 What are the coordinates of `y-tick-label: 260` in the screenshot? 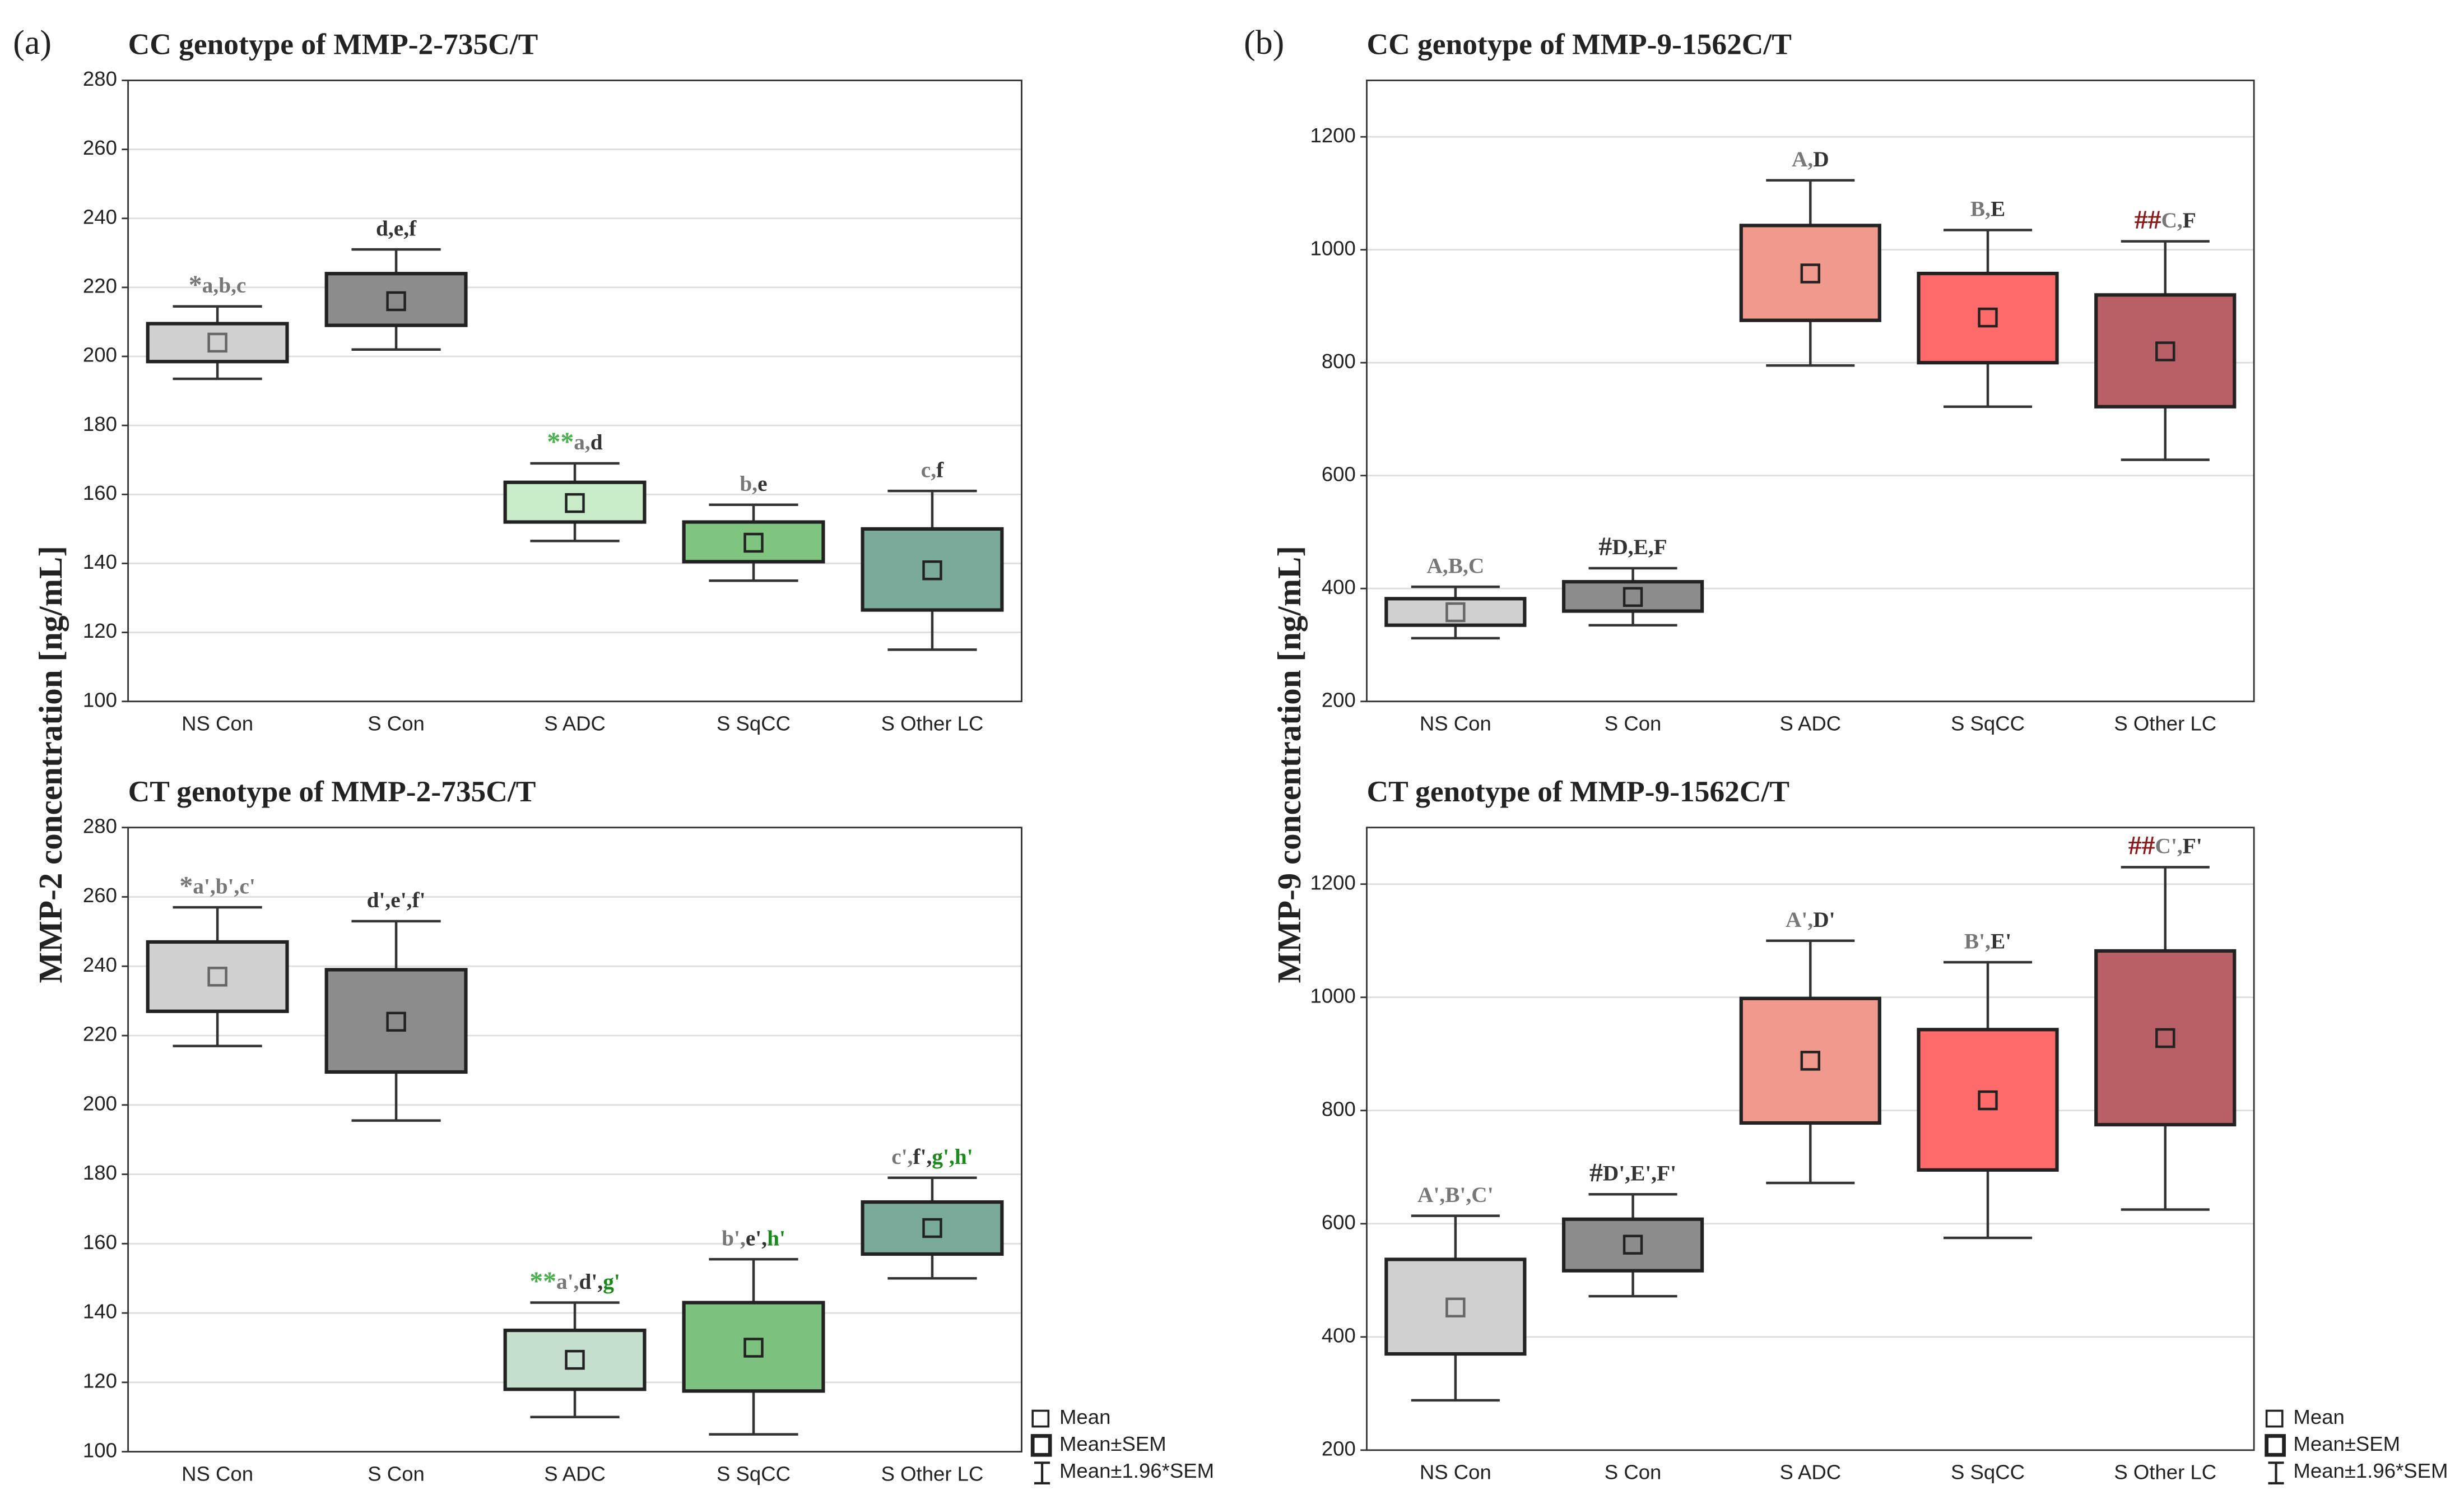 It's located at (100, 895).